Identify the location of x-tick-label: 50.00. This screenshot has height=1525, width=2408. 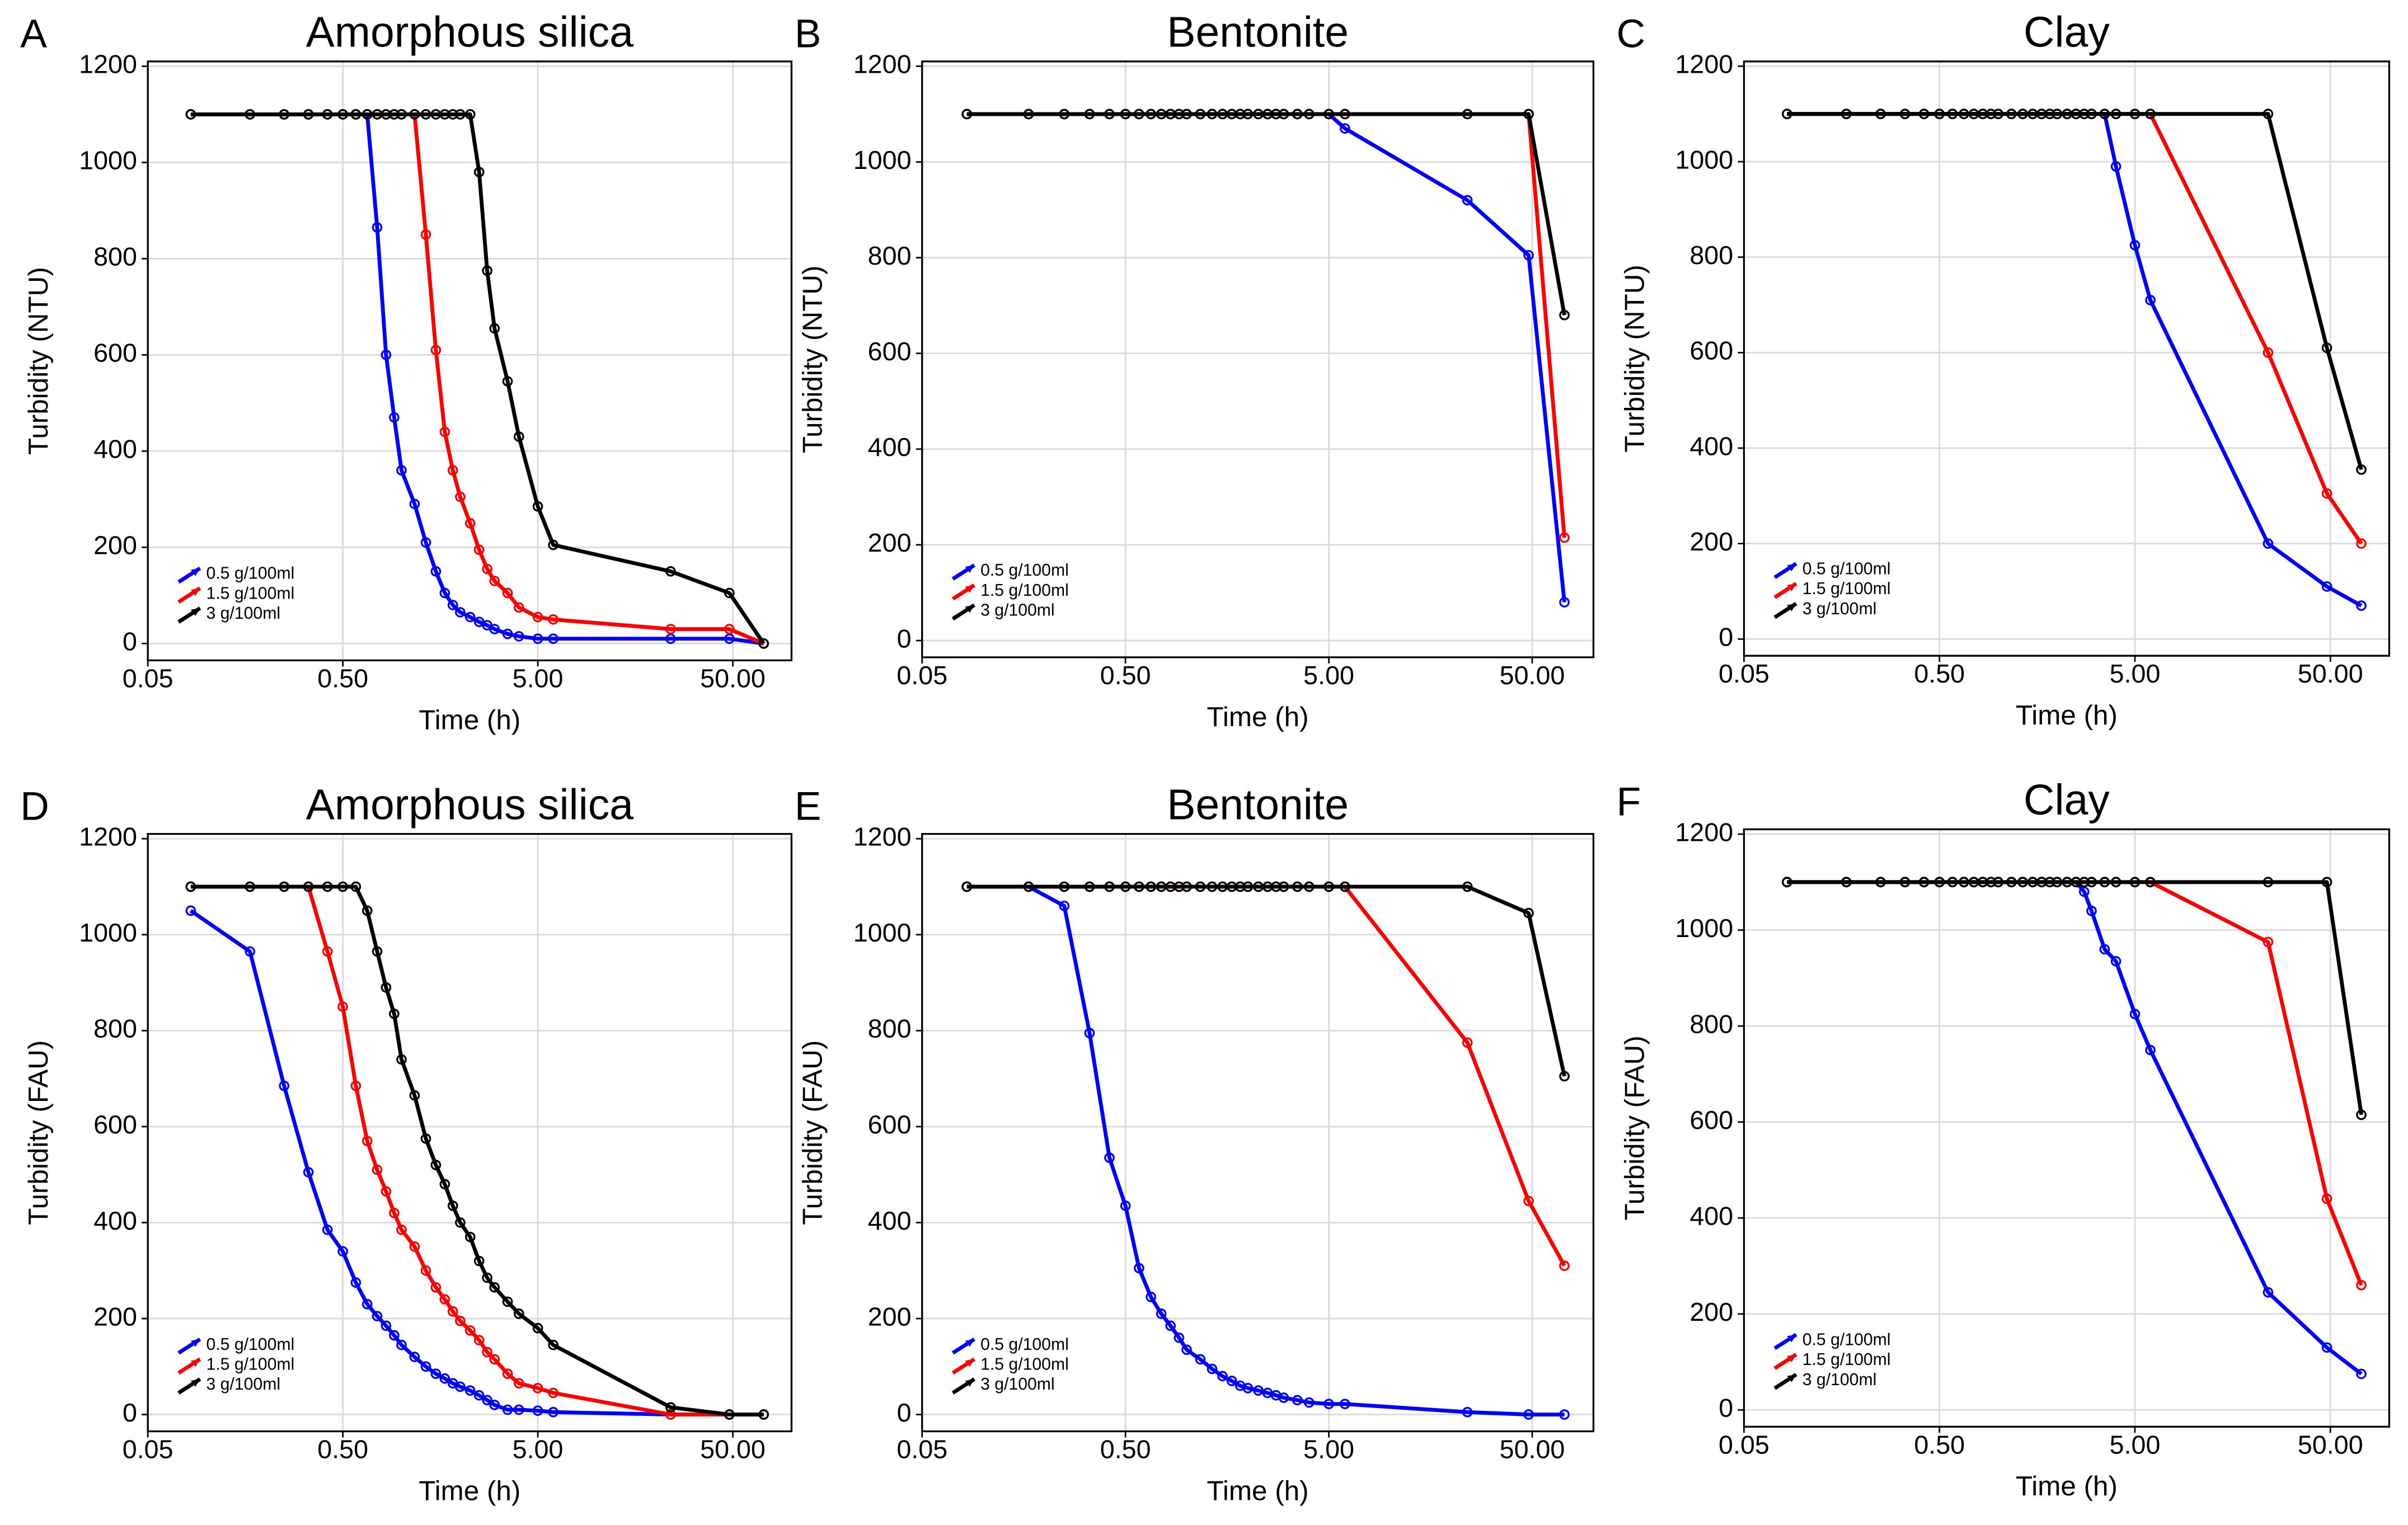
(1533, 675).